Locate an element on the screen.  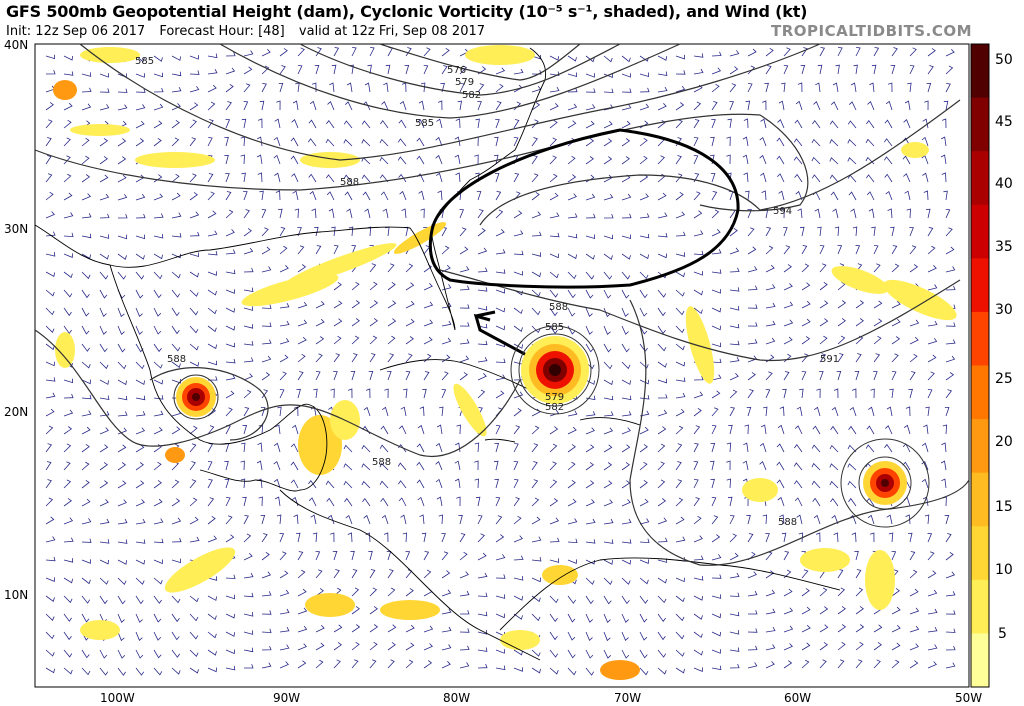
colorbar-swatch is located at coordinates (980, 553).